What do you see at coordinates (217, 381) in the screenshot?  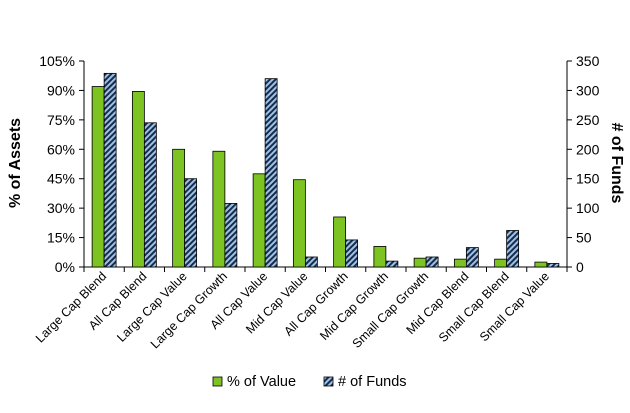 I see `legend-swatch-pct-of-value` at bounding box center [217, 381].